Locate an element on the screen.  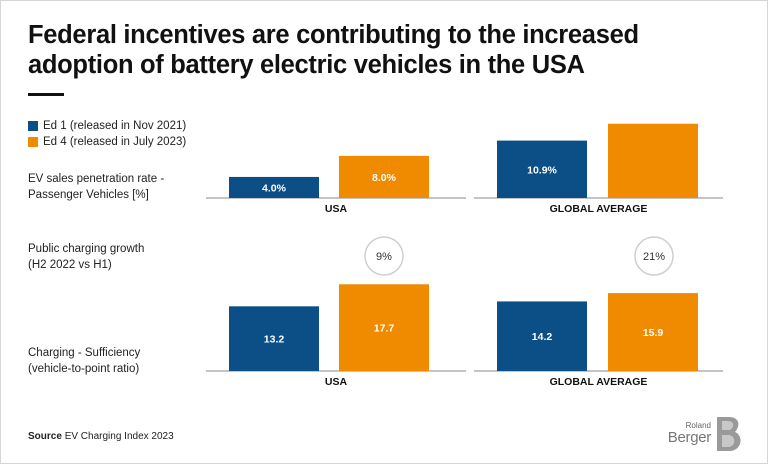
row-label-ev-sales-line-2: Passenger Vehicles [%] is located at coordinates (88, 195).